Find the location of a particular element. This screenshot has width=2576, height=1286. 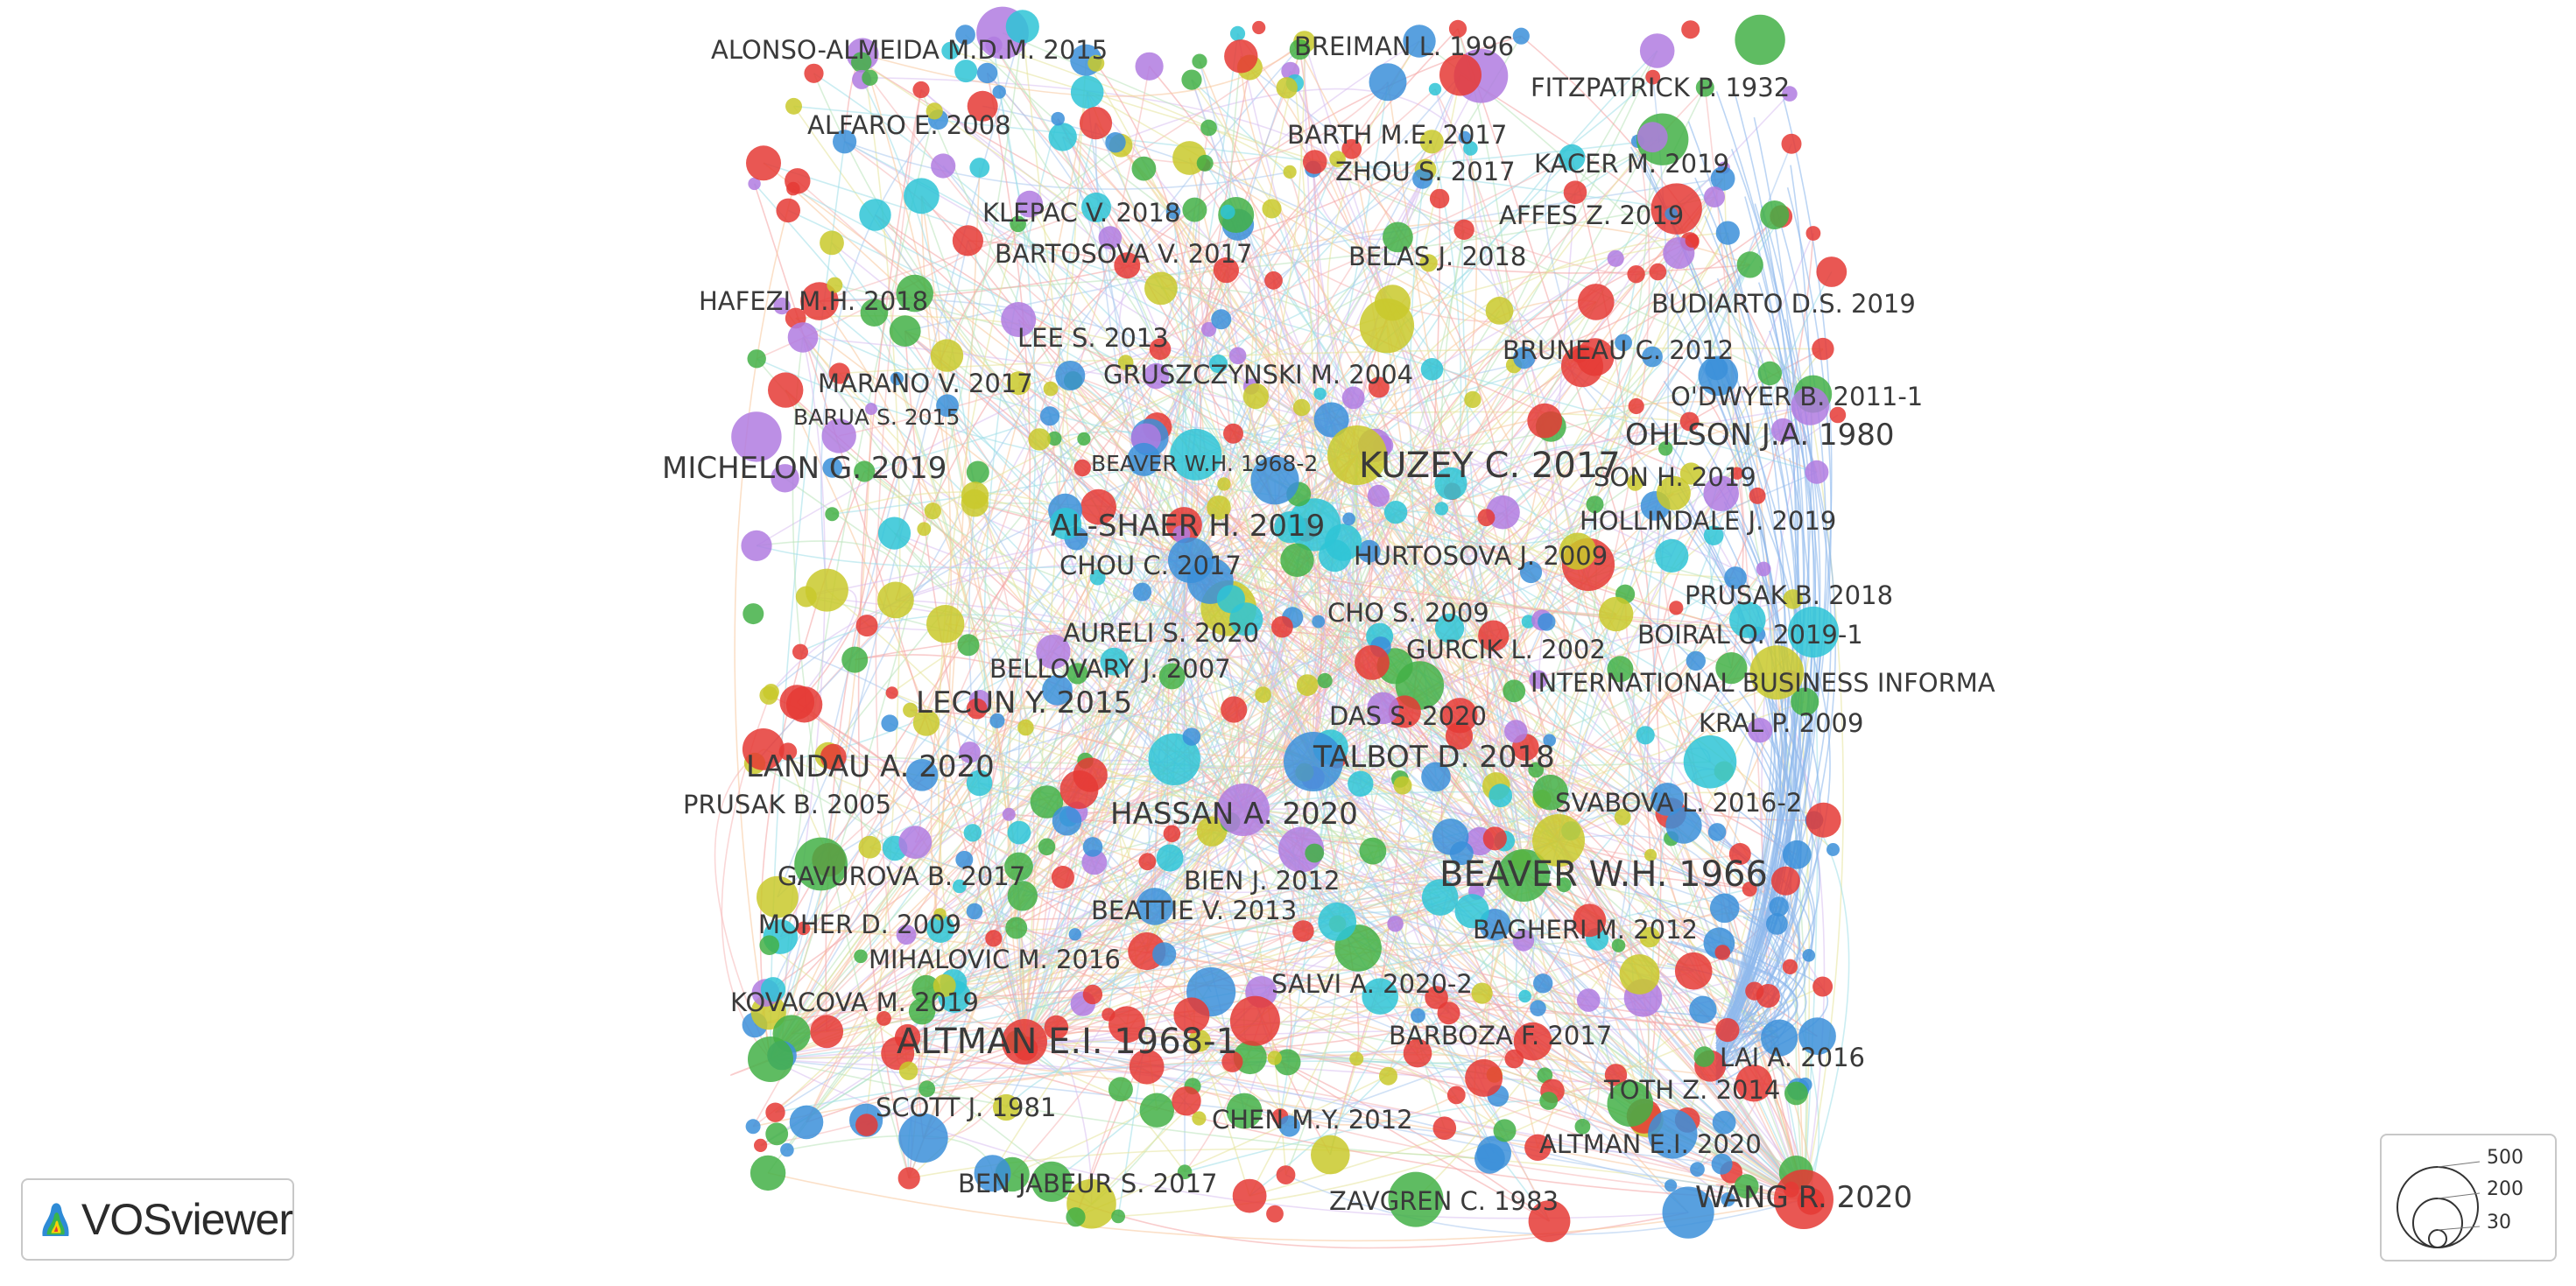

node-label: KUZEY C. 2017 is located at coordinates (1490, 466).